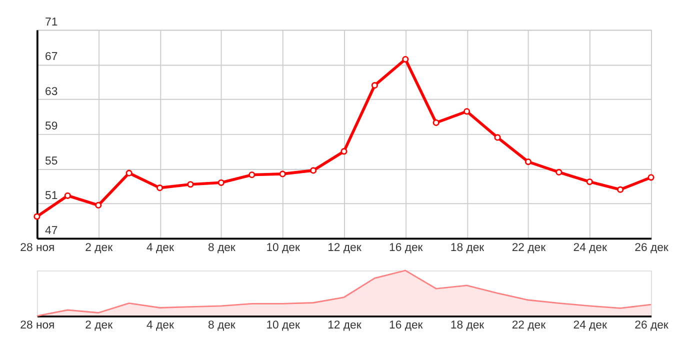  I want to click on y-tick-label: 51, so click(51, 196).